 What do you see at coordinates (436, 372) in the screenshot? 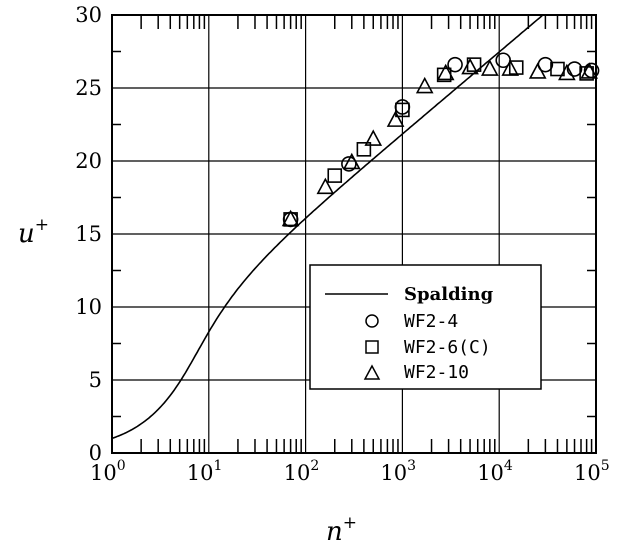
I see `legend-label-wf2-10: WF2-10` at bounding box center [436, 372].